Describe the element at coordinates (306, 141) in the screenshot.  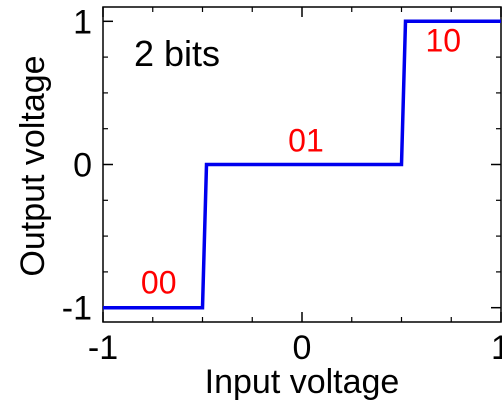
I see `code-label-01: 01` at that location.